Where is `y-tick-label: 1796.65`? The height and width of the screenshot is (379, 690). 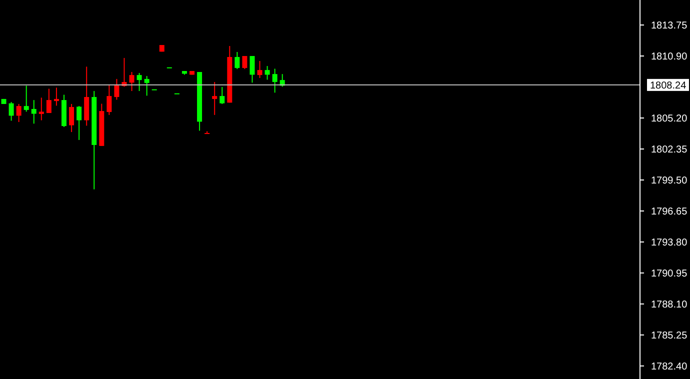 y-tick-label: 1796.65 is located at coordinates (669, 212).